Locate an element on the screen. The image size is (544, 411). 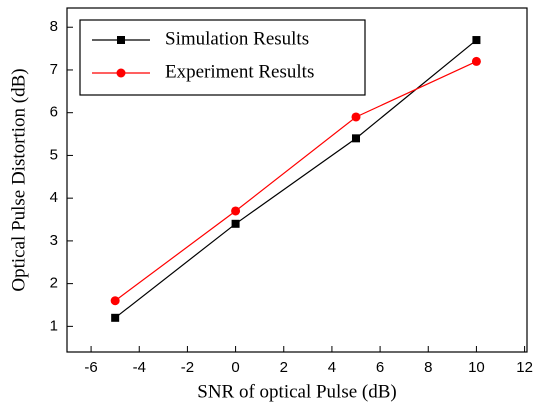
y-tick-label: 8 is located at coordinates (54, 26).